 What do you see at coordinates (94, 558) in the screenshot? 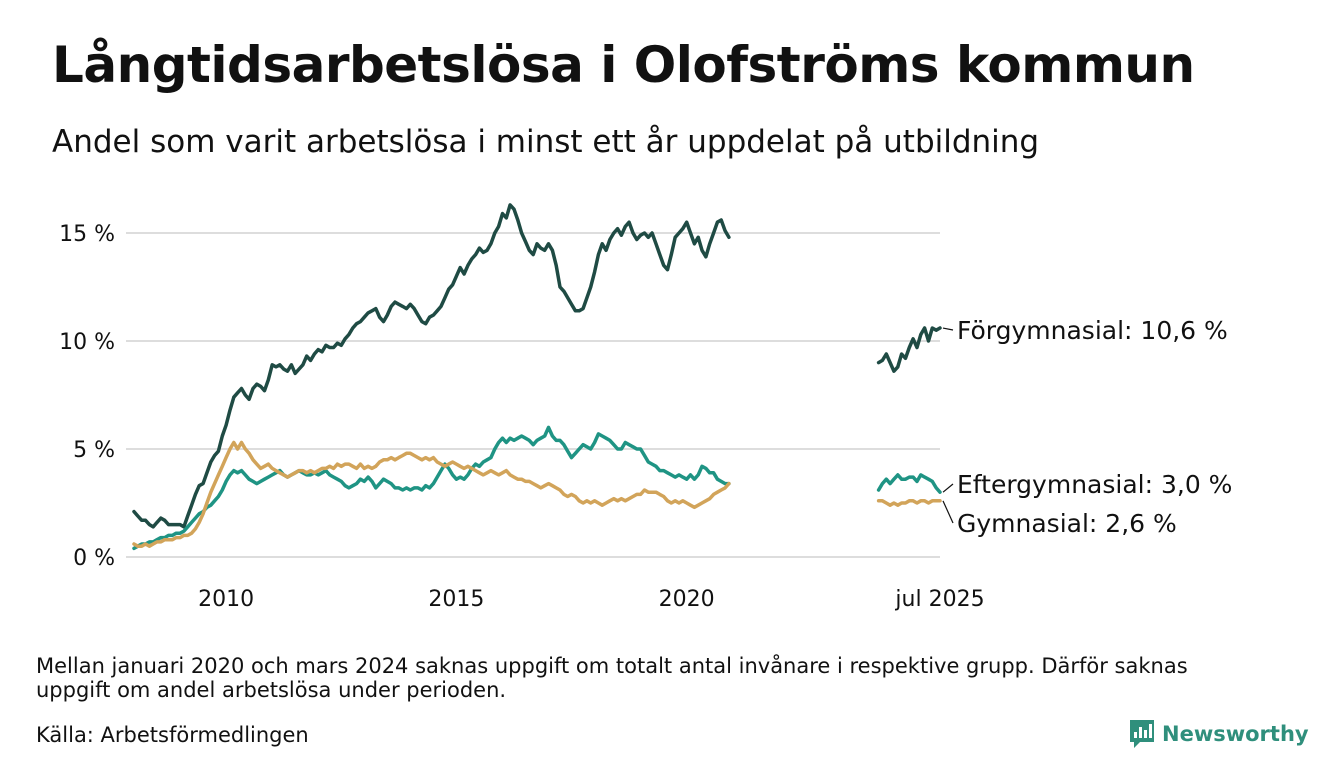
I see `y-tick-label: 0 %` at bounding box center [94, 558].